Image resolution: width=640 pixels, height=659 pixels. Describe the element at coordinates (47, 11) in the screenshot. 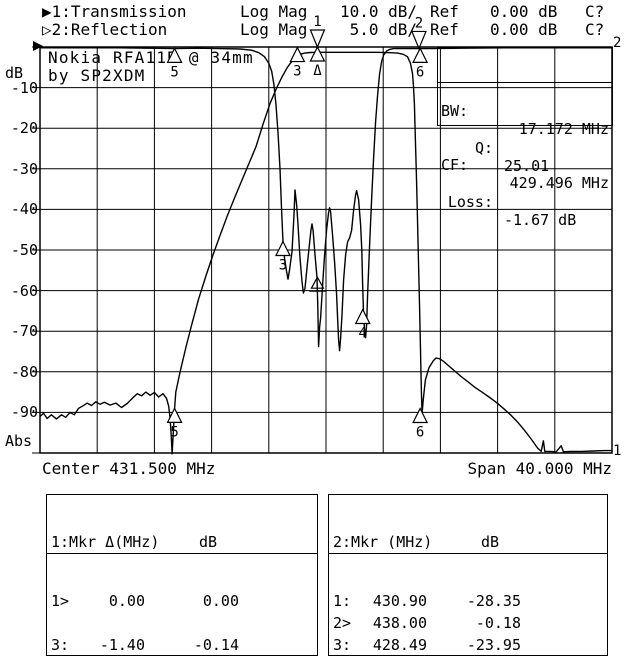

I see `trace1-active-arrow-icon: ▶` at that location.